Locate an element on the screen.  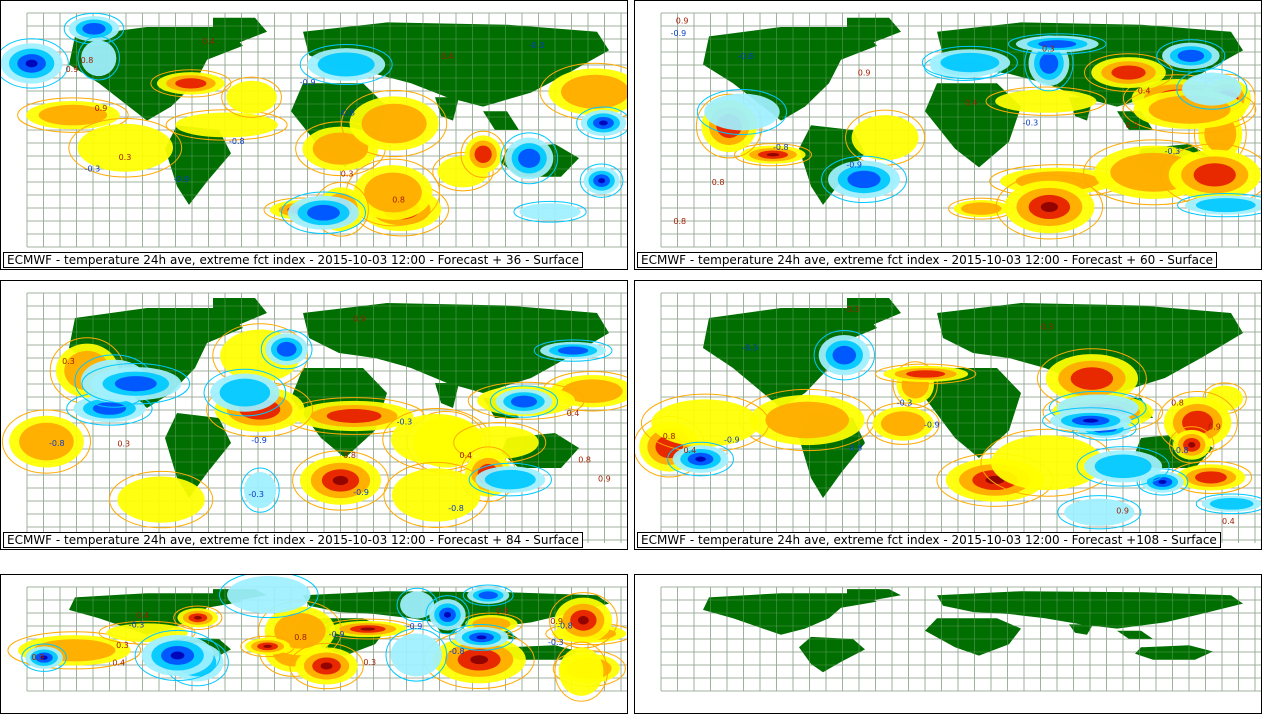
land-grid is located at coordinates (960, 639).